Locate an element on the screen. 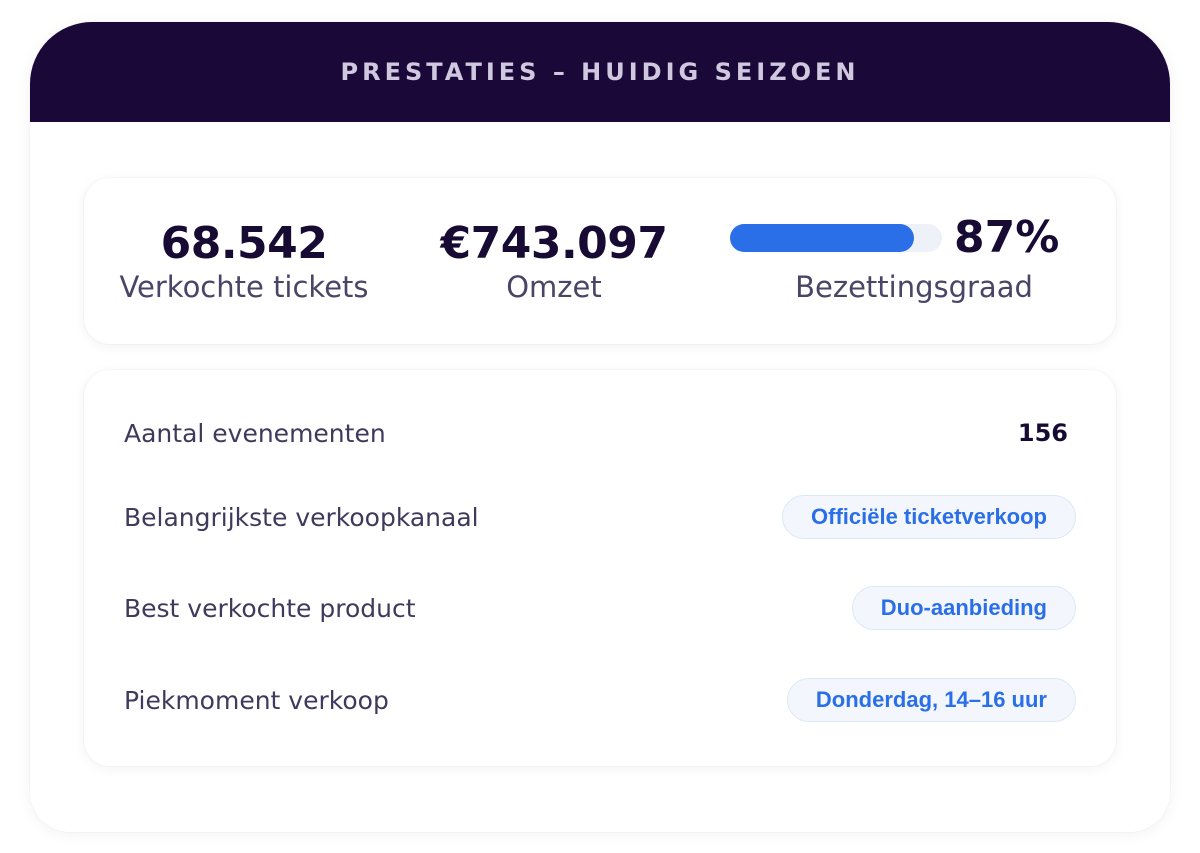 This screenshot has width=1200, height=853. detail-row-events: Aantal evenementen 156 is located at coordinates (600, 433).